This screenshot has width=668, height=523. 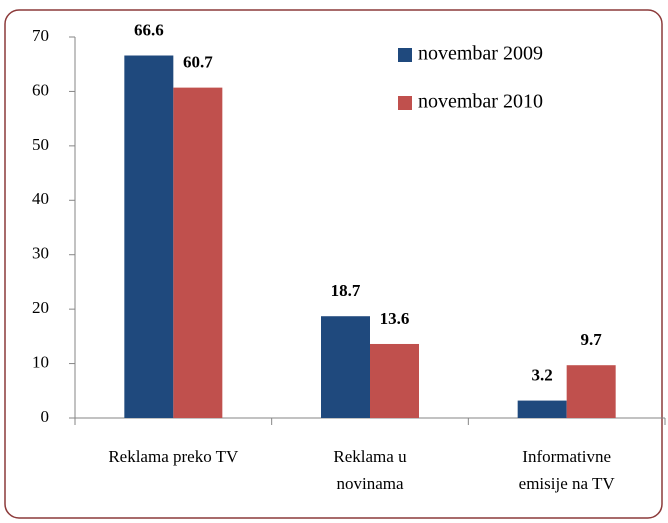 I want to click on x-tick-label: Reklama u, so click(x=370, y=456).